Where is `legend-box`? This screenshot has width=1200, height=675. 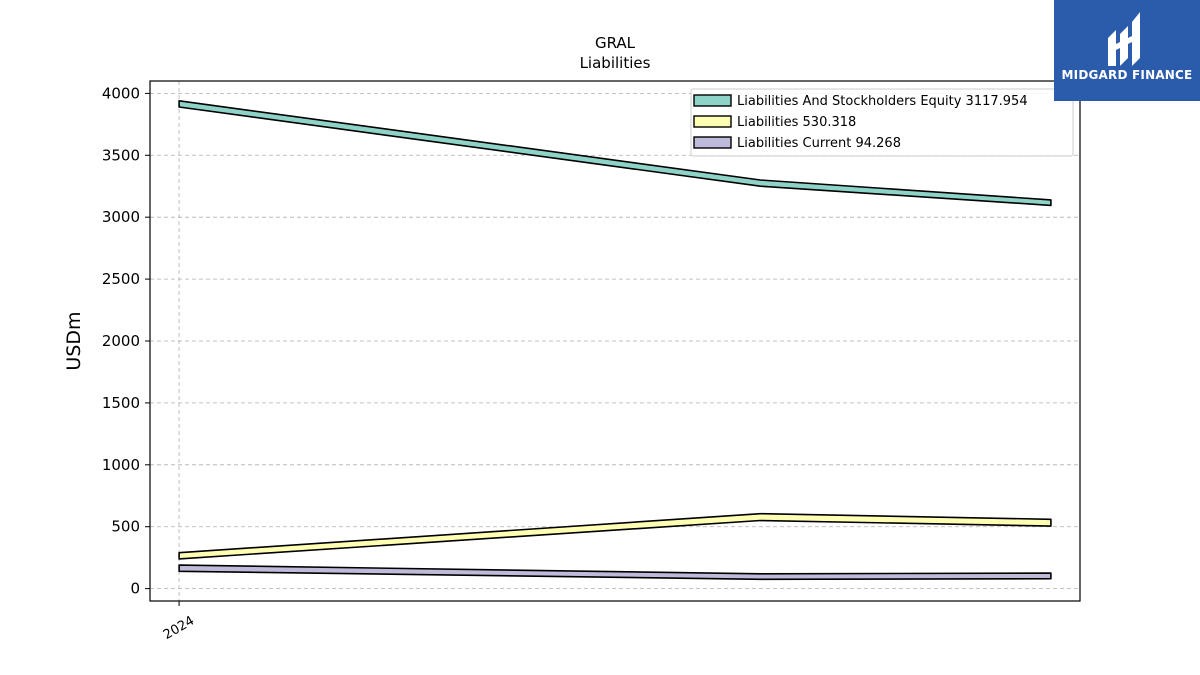
legend-box is located at coordinates (882, 122).